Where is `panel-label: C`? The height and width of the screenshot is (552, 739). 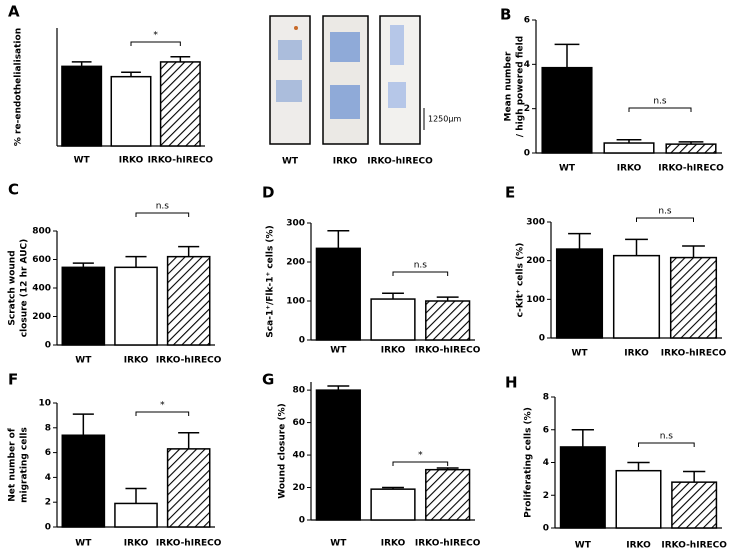 panel-label: C is located at coordinates (13, 190).